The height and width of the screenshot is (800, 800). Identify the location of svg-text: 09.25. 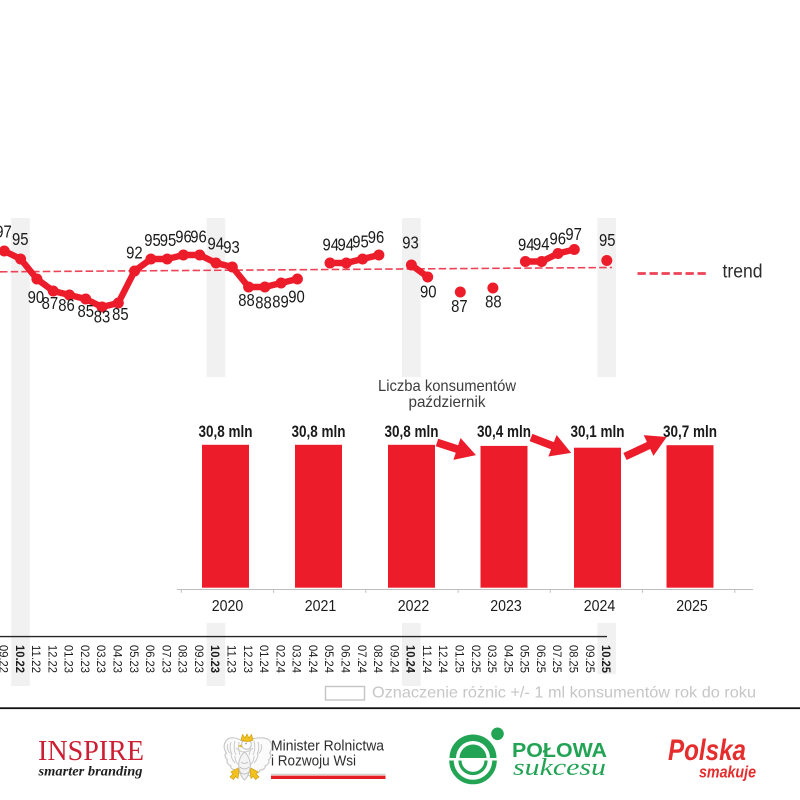
(590, 659).